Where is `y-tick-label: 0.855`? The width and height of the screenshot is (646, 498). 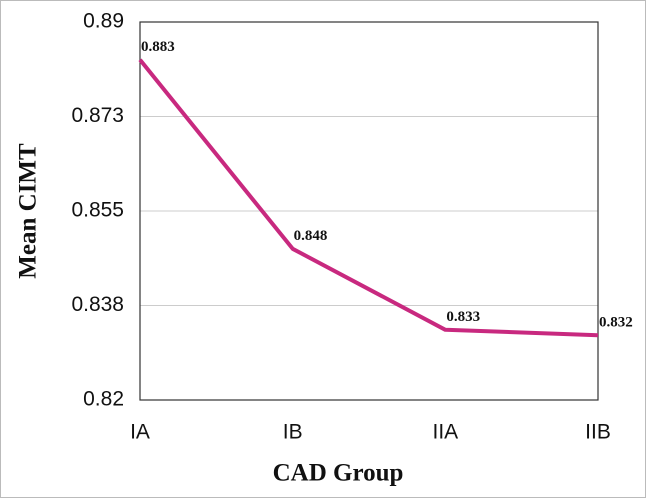
y-tick-label: 0.855 is located at coordinates (97, 210).